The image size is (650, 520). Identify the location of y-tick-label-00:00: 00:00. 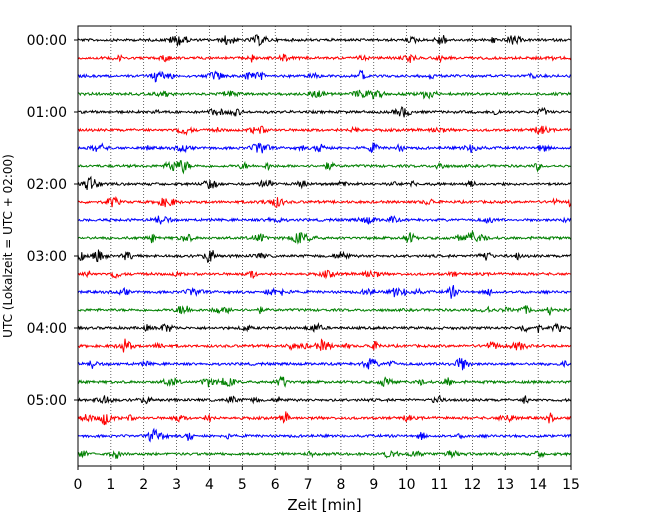
(47, 41).